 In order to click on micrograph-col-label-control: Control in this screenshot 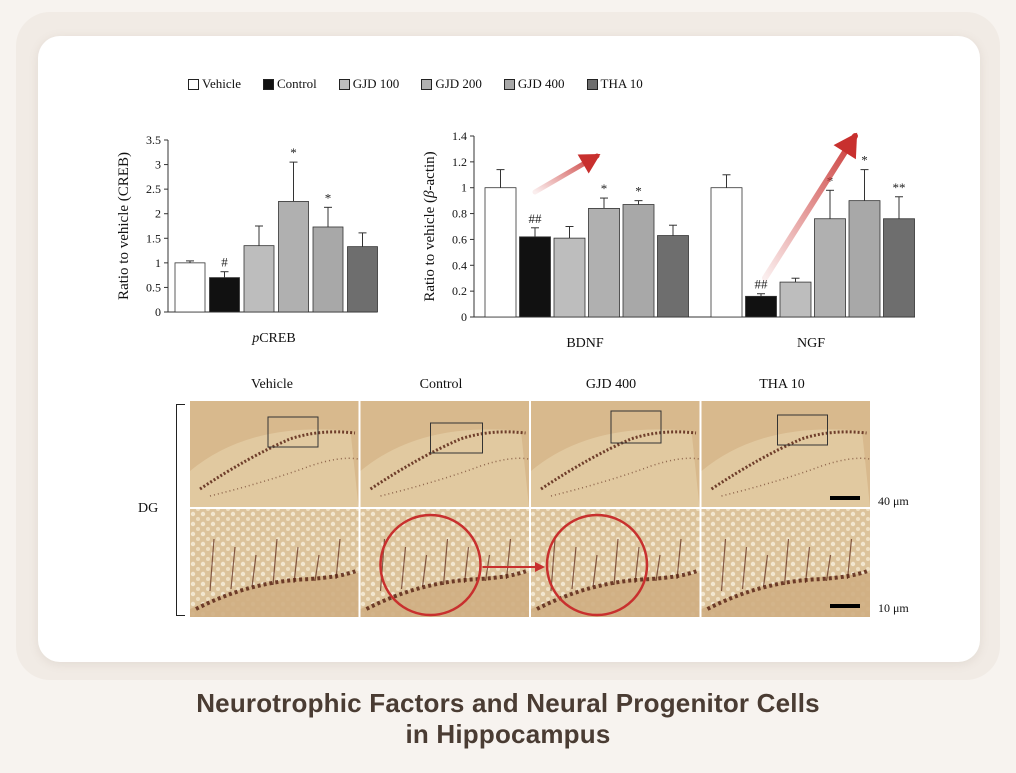, I will do `click(441, 384)`.